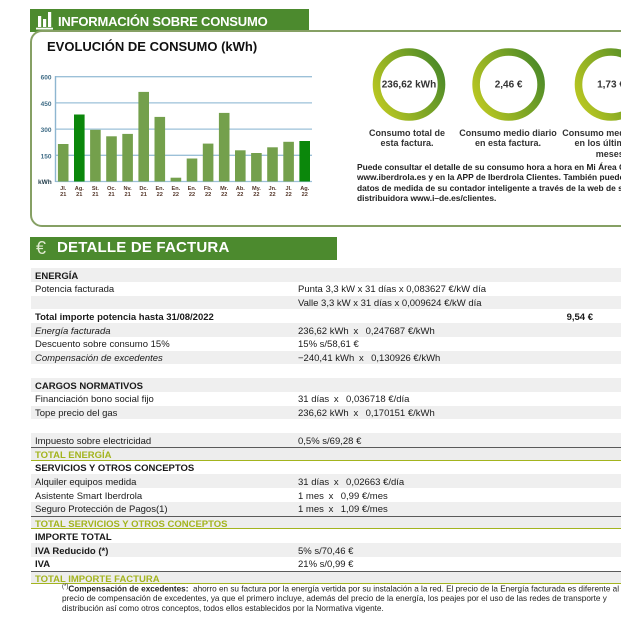 The height and width of the screenshot is (621, 621). Describe the element at coordinates (208, 189) in the screenshot. I see `svg-text: Fb.` at that location.